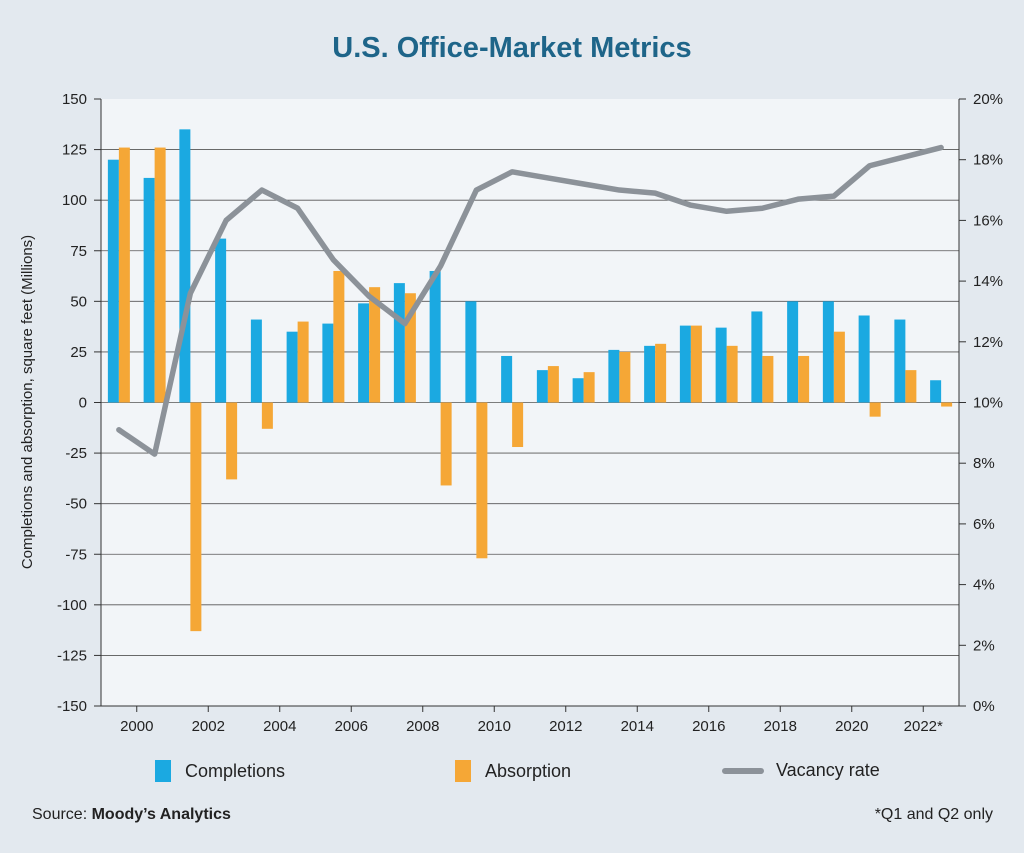  Describe the element at coordinates (984, 645) in the screenshot. I see `y2-tick-label: 2%` at that location.